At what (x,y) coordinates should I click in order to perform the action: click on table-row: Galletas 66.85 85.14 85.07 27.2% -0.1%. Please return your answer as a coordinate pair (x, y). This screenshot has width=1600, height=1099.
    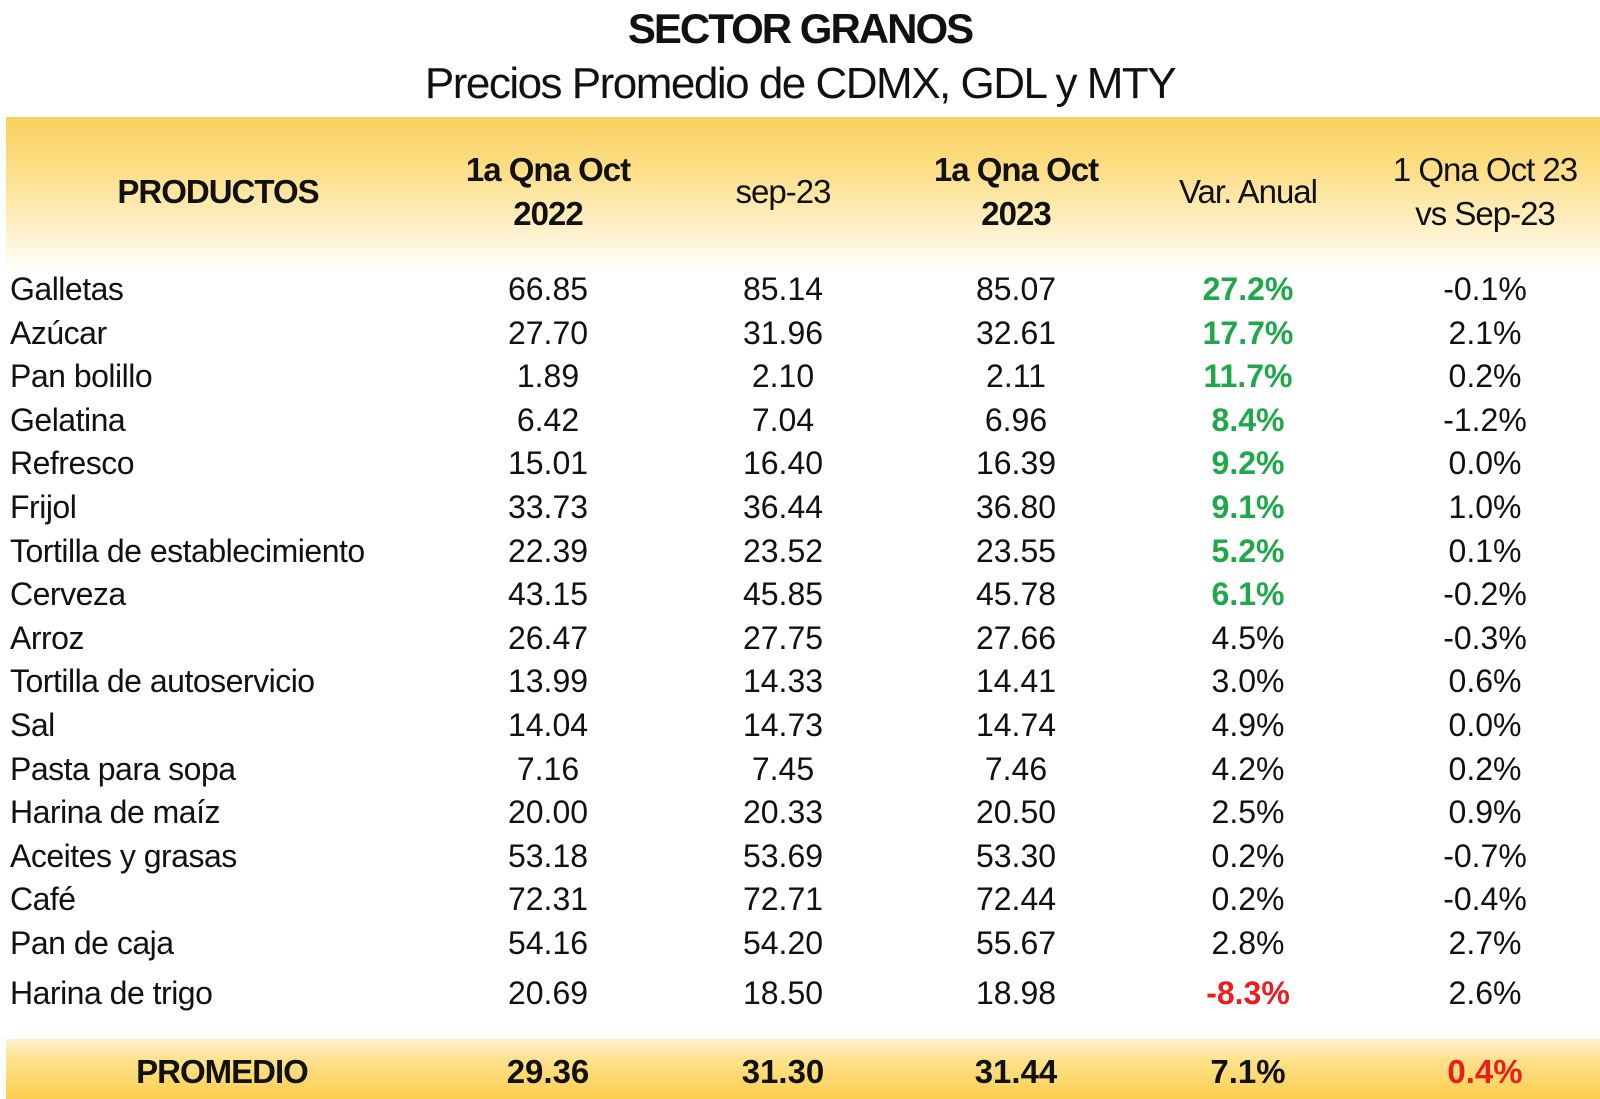
    Looking at the image, I should click on (800, 289).